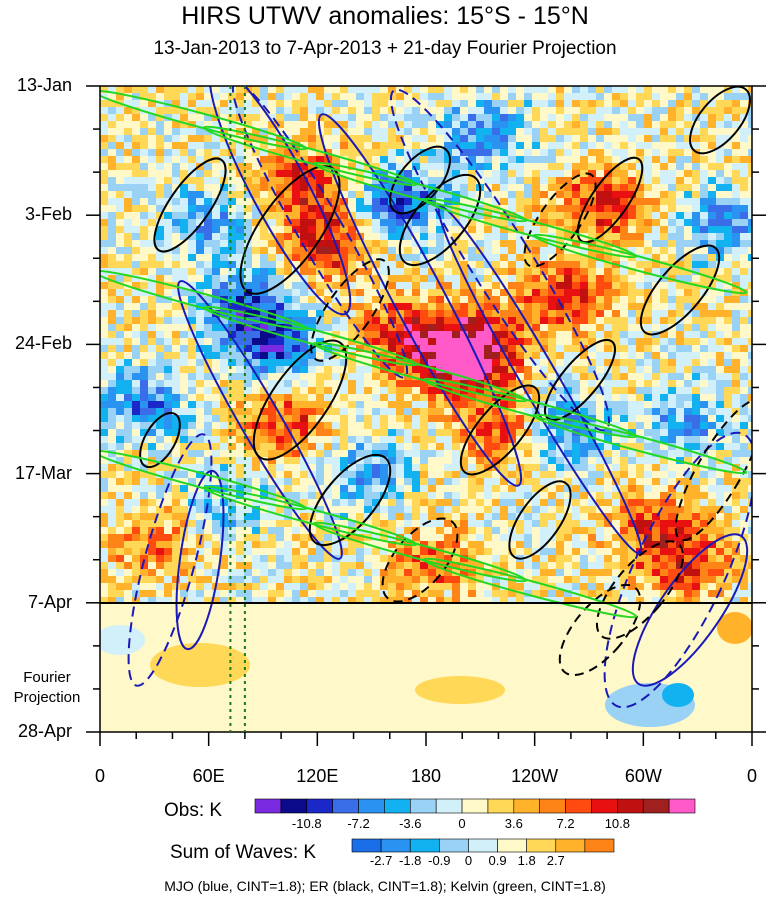 This screenshot has width=770, height=899. I want to click on obs-colorbar-label: 0, so click(462, 823).